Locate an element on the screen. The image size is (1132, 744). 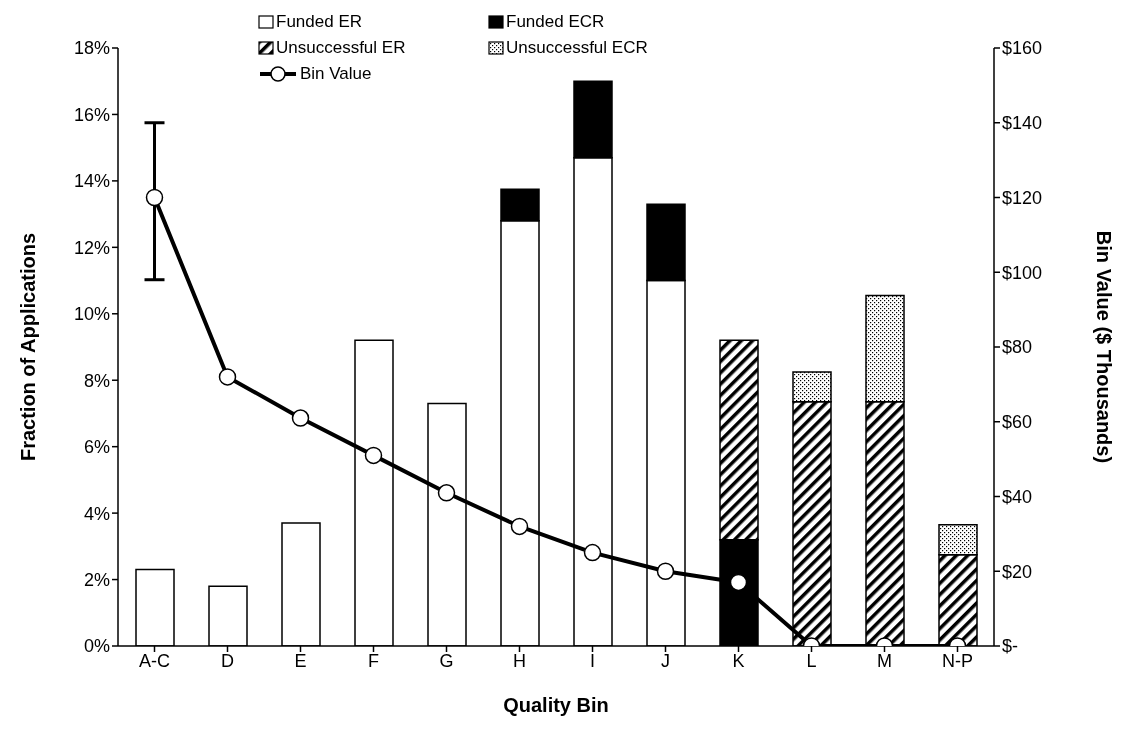
y2-tick-label: $80 is located at coordinates (1017, 347).